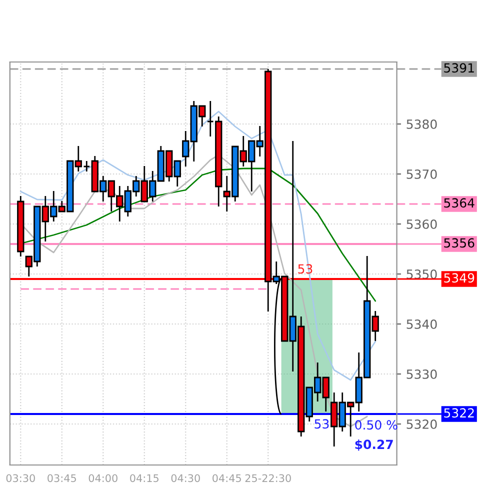  What do you see at coordinates (421, 224) in the screenshot?
I see `y-tick-label: 5360` at bounding box center [421, 224].